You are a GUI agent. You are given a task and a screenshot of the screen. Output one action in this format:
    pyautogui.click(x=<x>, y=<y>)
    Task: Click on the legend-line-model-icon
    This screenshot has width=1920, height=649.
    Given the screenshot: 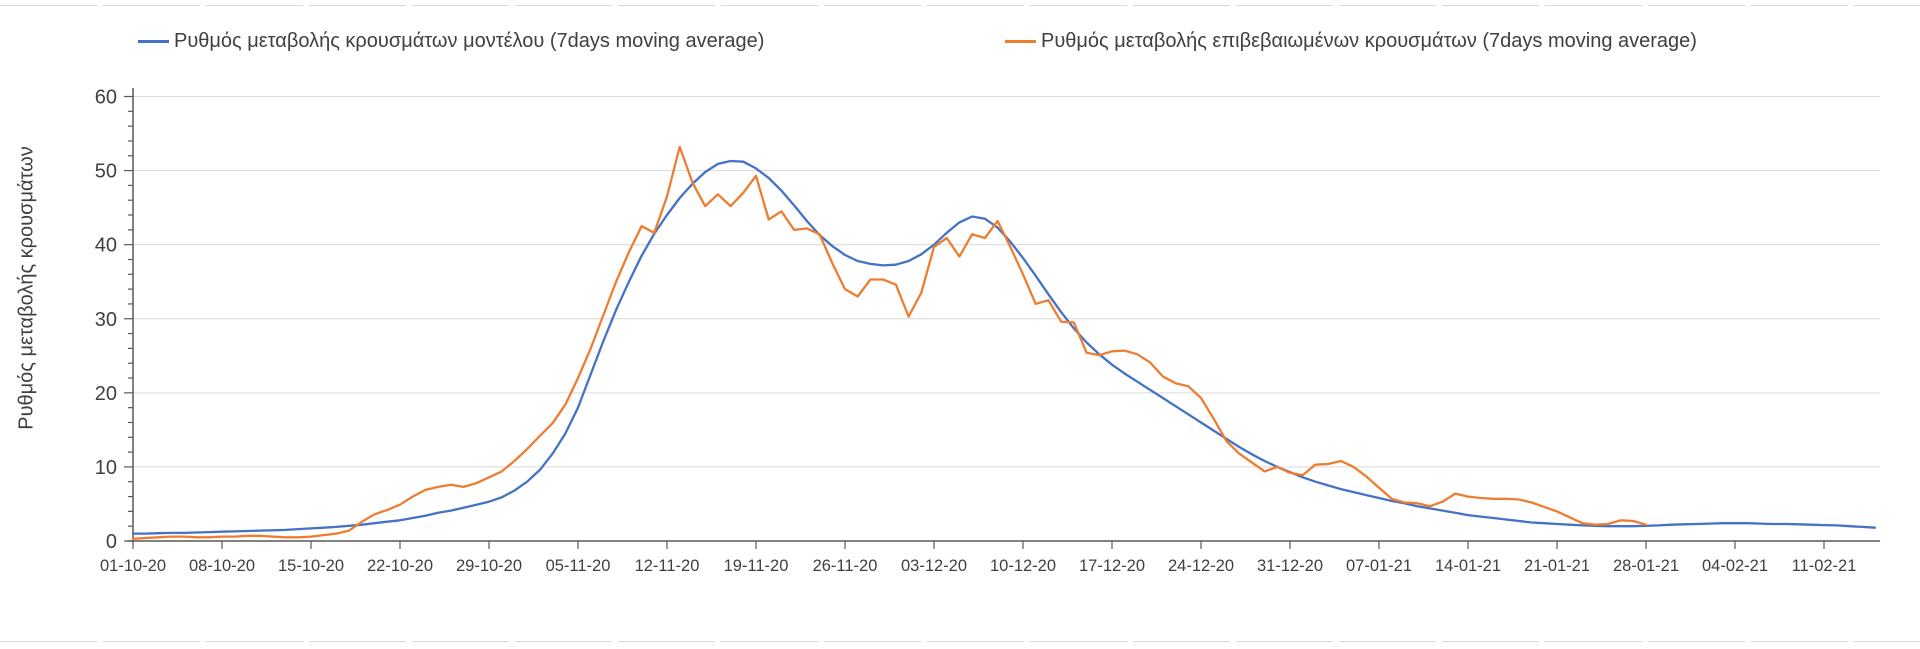 What is the action you would take?
    pyautogui.click(x=153, y=41)
    